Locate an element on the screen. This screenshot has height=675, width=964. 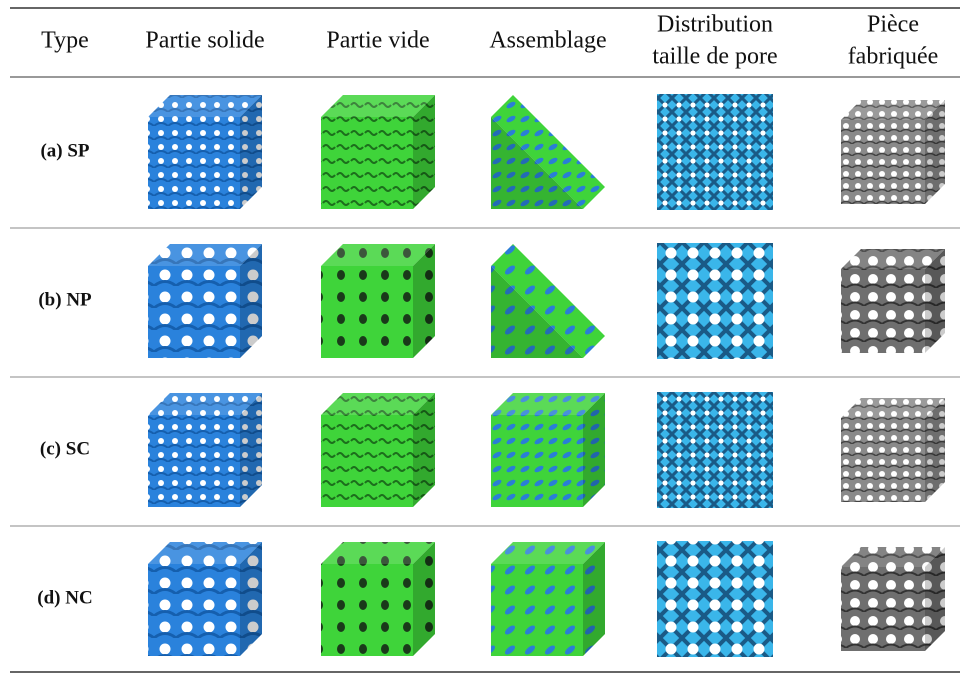
header-cell: Assemblage is located at coordinates (547, 41).